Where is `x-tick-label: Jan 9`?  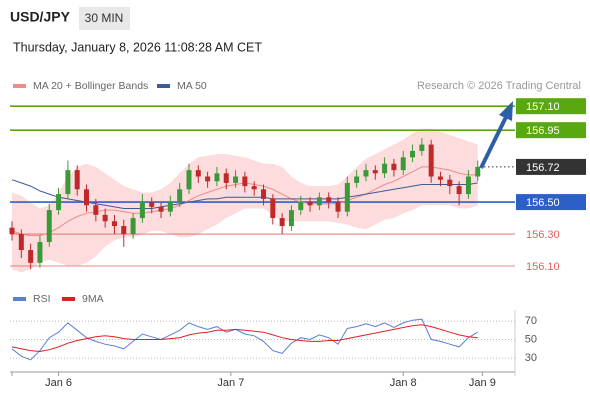 x-tick-label: Jan 9 is located at coordinates (482, 383).